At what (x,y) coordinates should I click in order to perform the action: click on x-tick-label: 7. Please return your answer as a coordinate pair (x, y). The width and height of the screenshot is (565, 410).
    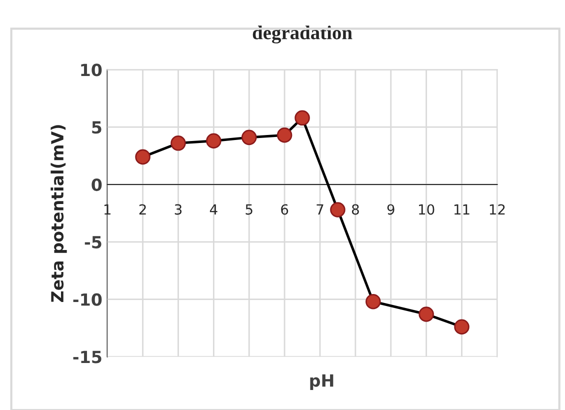
    Looking at the image, I should click on (320, 209).